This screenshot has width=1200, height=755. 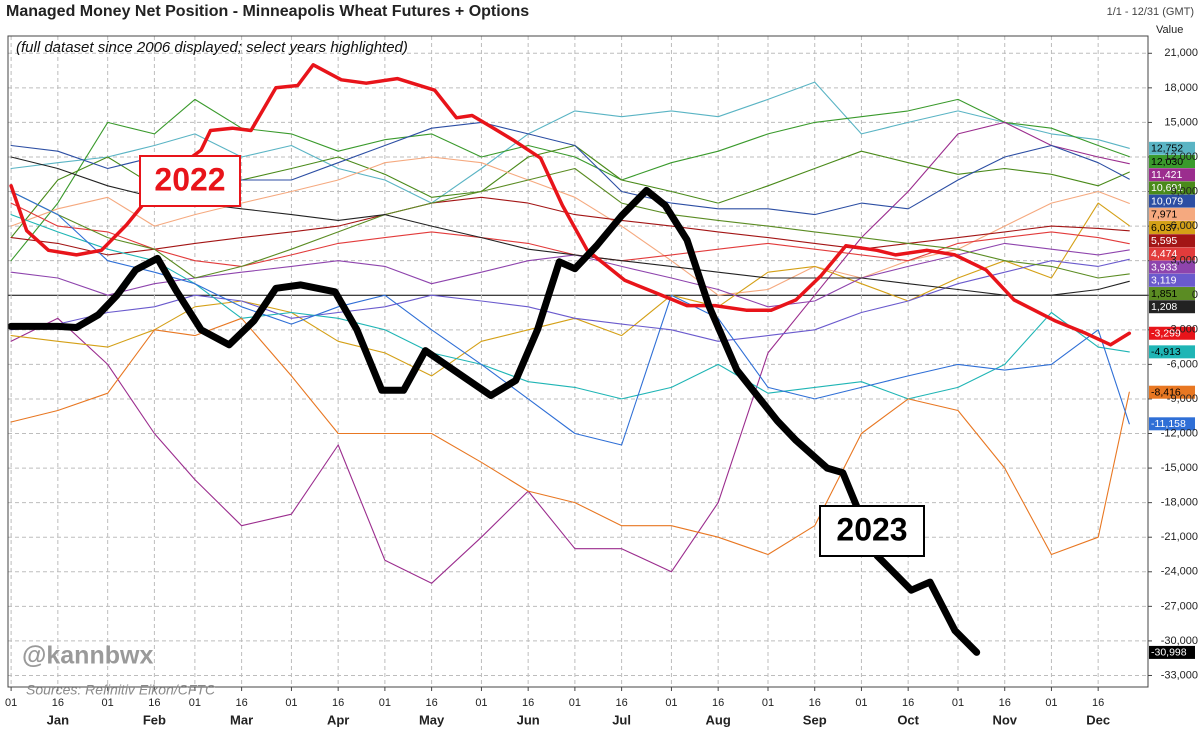 I want to click on end-label: 6,037, so click(x=1164, y=228).